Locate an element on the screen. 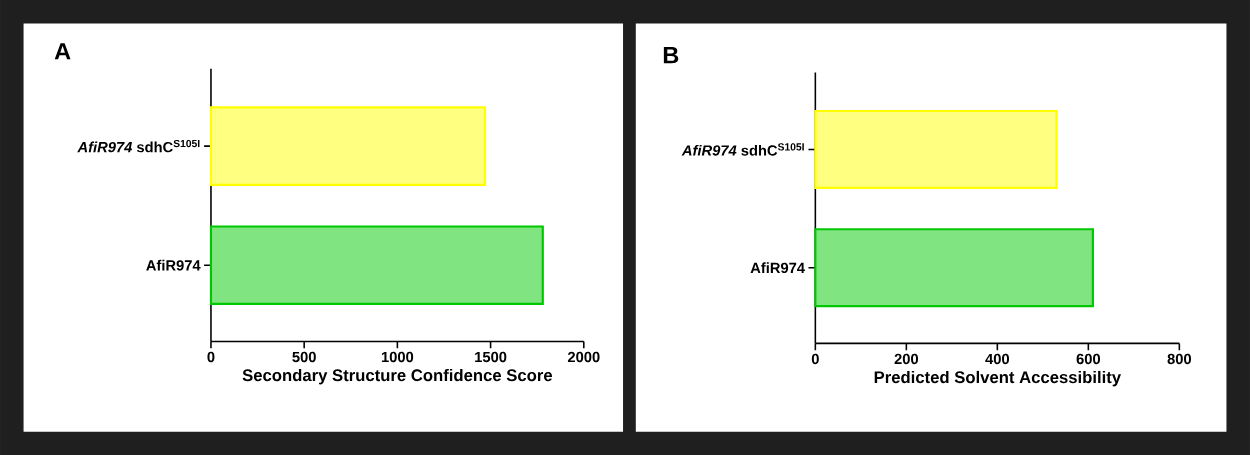 This screenshot has height=455, width=1250. chart-title: A is located at coordinates (62, 51).